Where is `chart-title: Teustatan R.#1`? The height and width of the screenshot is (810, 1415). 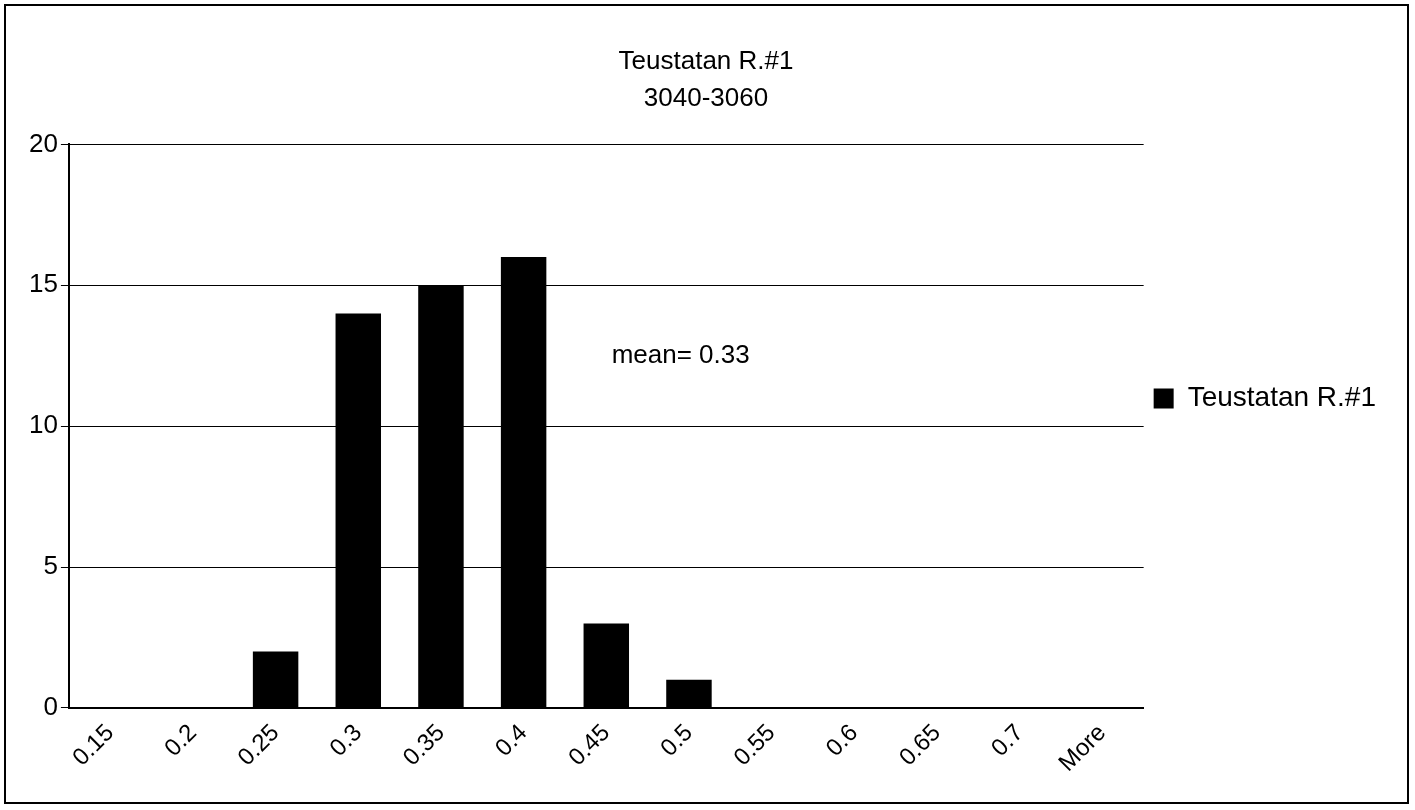 chart-title: Teustatan R.#1 is located at coordinates (706, 59).